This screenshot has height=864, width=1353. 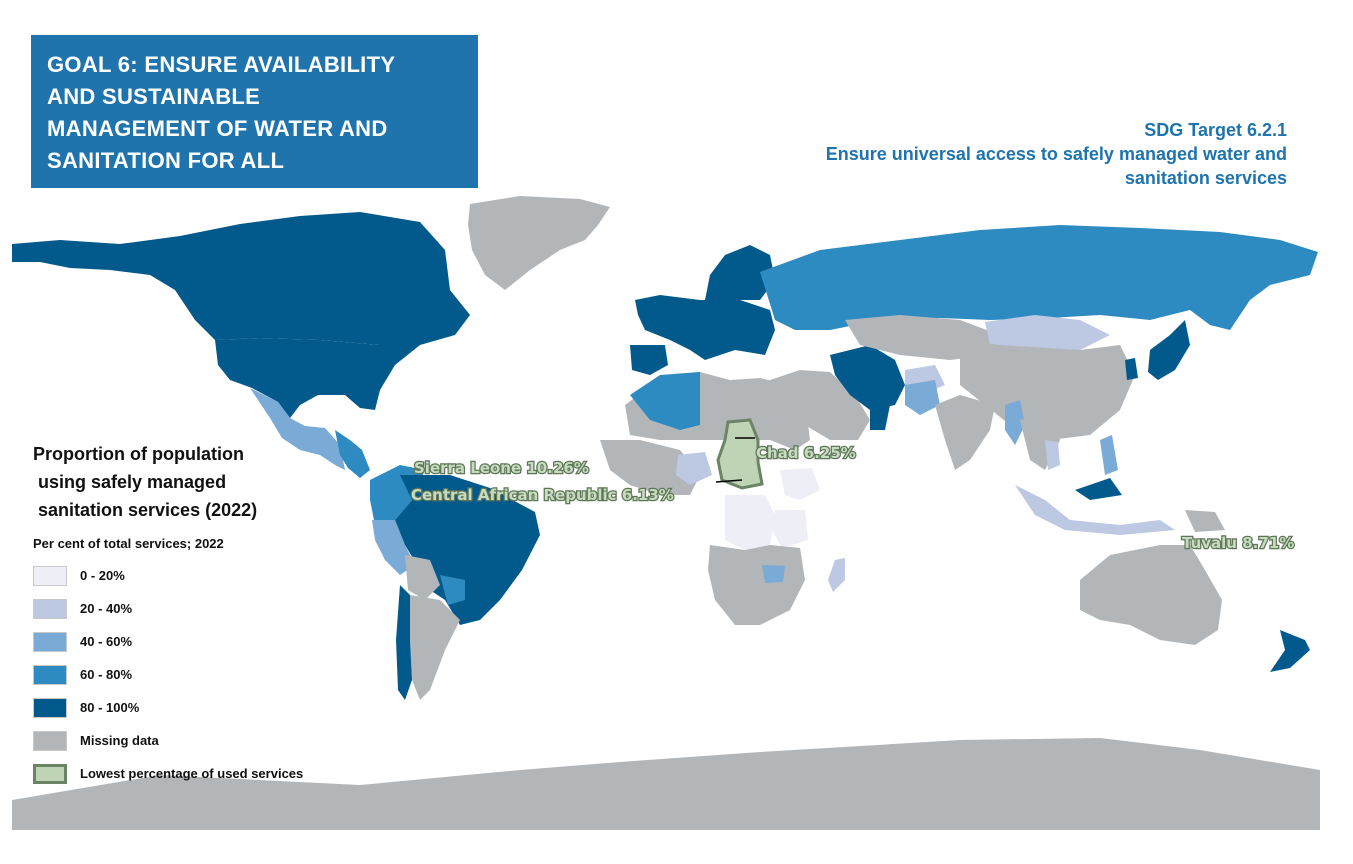 What do you see at coordinates (1052, 455) in the screenshot?
I see `region-vietnam` at bounding box center [1052, 455].